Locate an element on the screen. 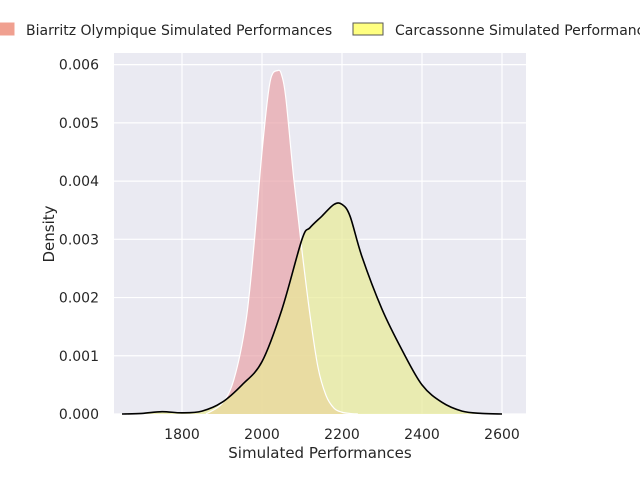 This screenshot has height=480, width=640. y-axis-label: Density is located at coordinates (49, 233).